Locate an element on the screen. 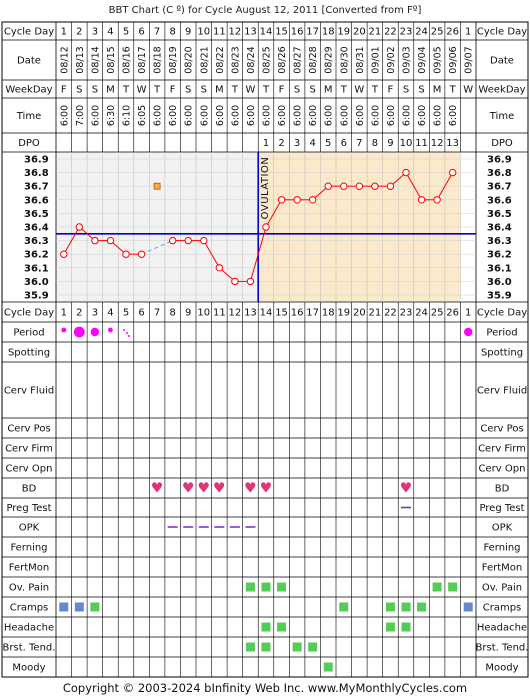 This screenshot has height=697, width=530. dpo-cell: 2 is located at coordinates (281, 143).